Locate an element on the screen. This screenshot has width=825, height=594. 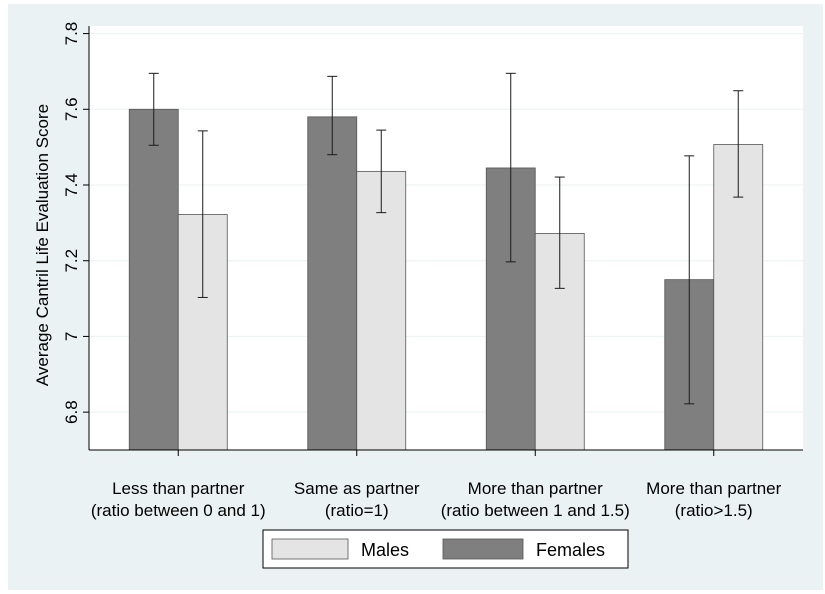
y-tick-label: 6.8 is located at coordinates (71, 412).